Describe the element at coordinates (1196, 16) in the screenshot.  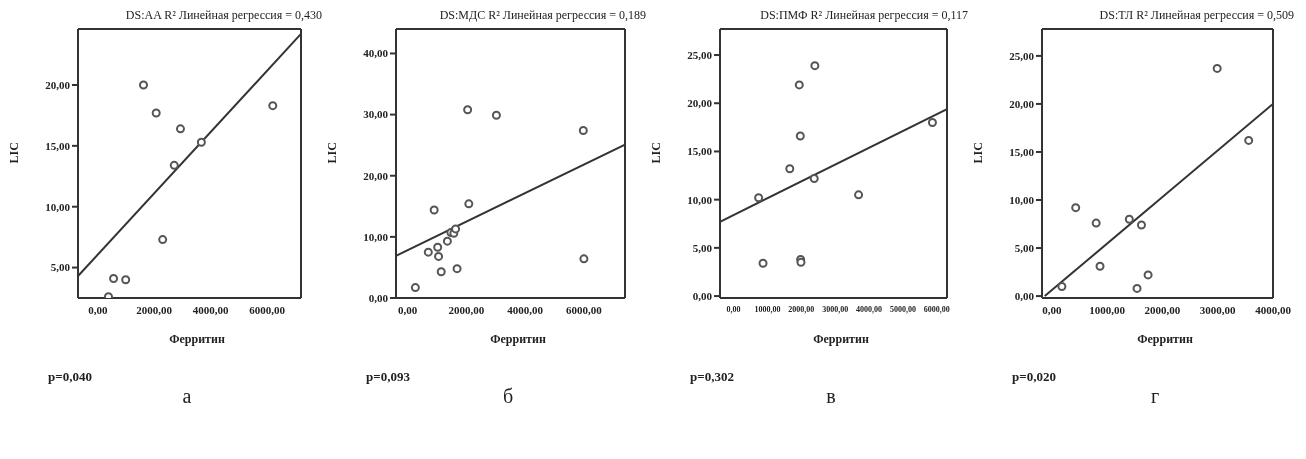
I see `chart-title: DS:ТЛ R² Линейная регрессия = 0,509` at that location.